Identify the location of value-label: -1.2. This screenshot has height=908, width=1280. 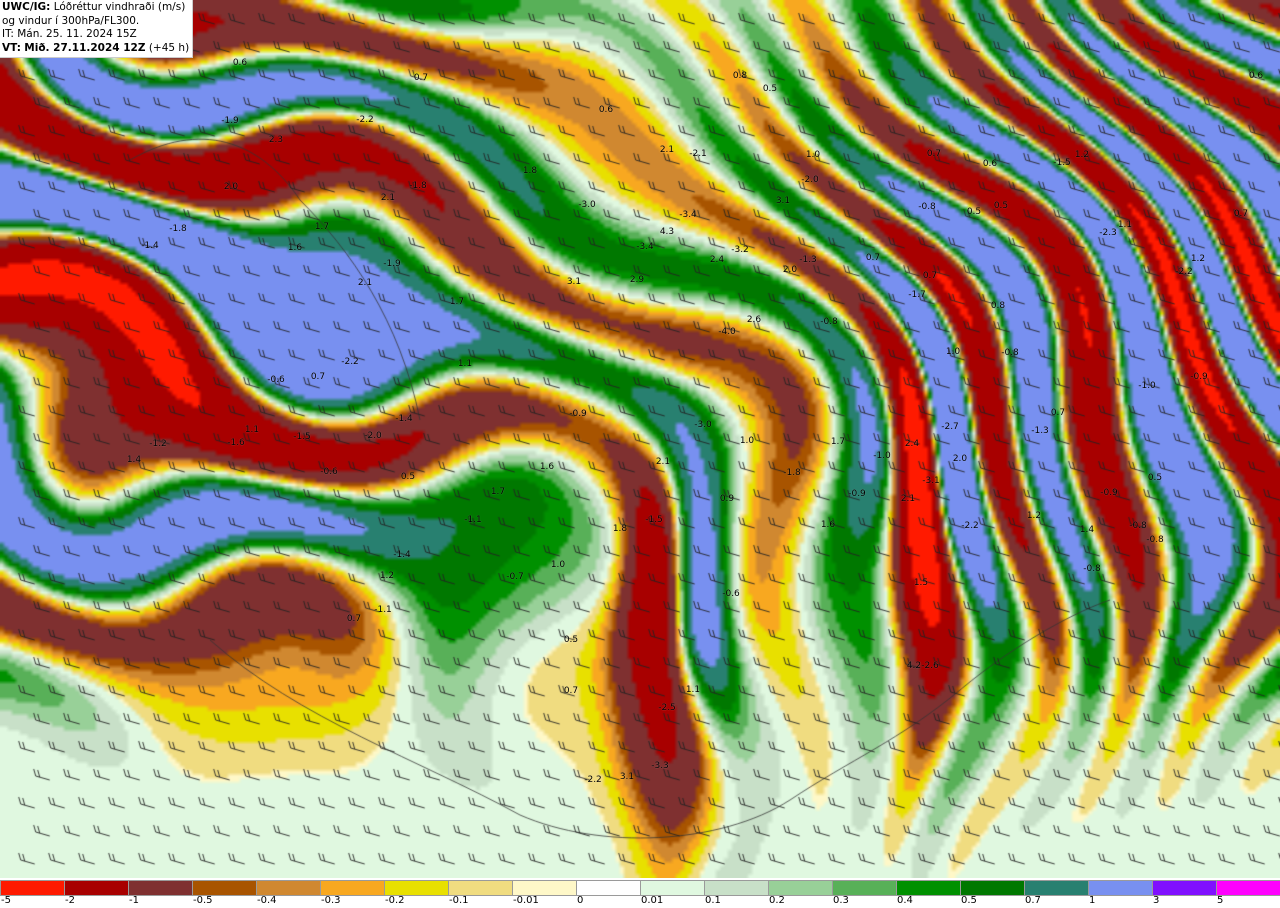
(158, 444).